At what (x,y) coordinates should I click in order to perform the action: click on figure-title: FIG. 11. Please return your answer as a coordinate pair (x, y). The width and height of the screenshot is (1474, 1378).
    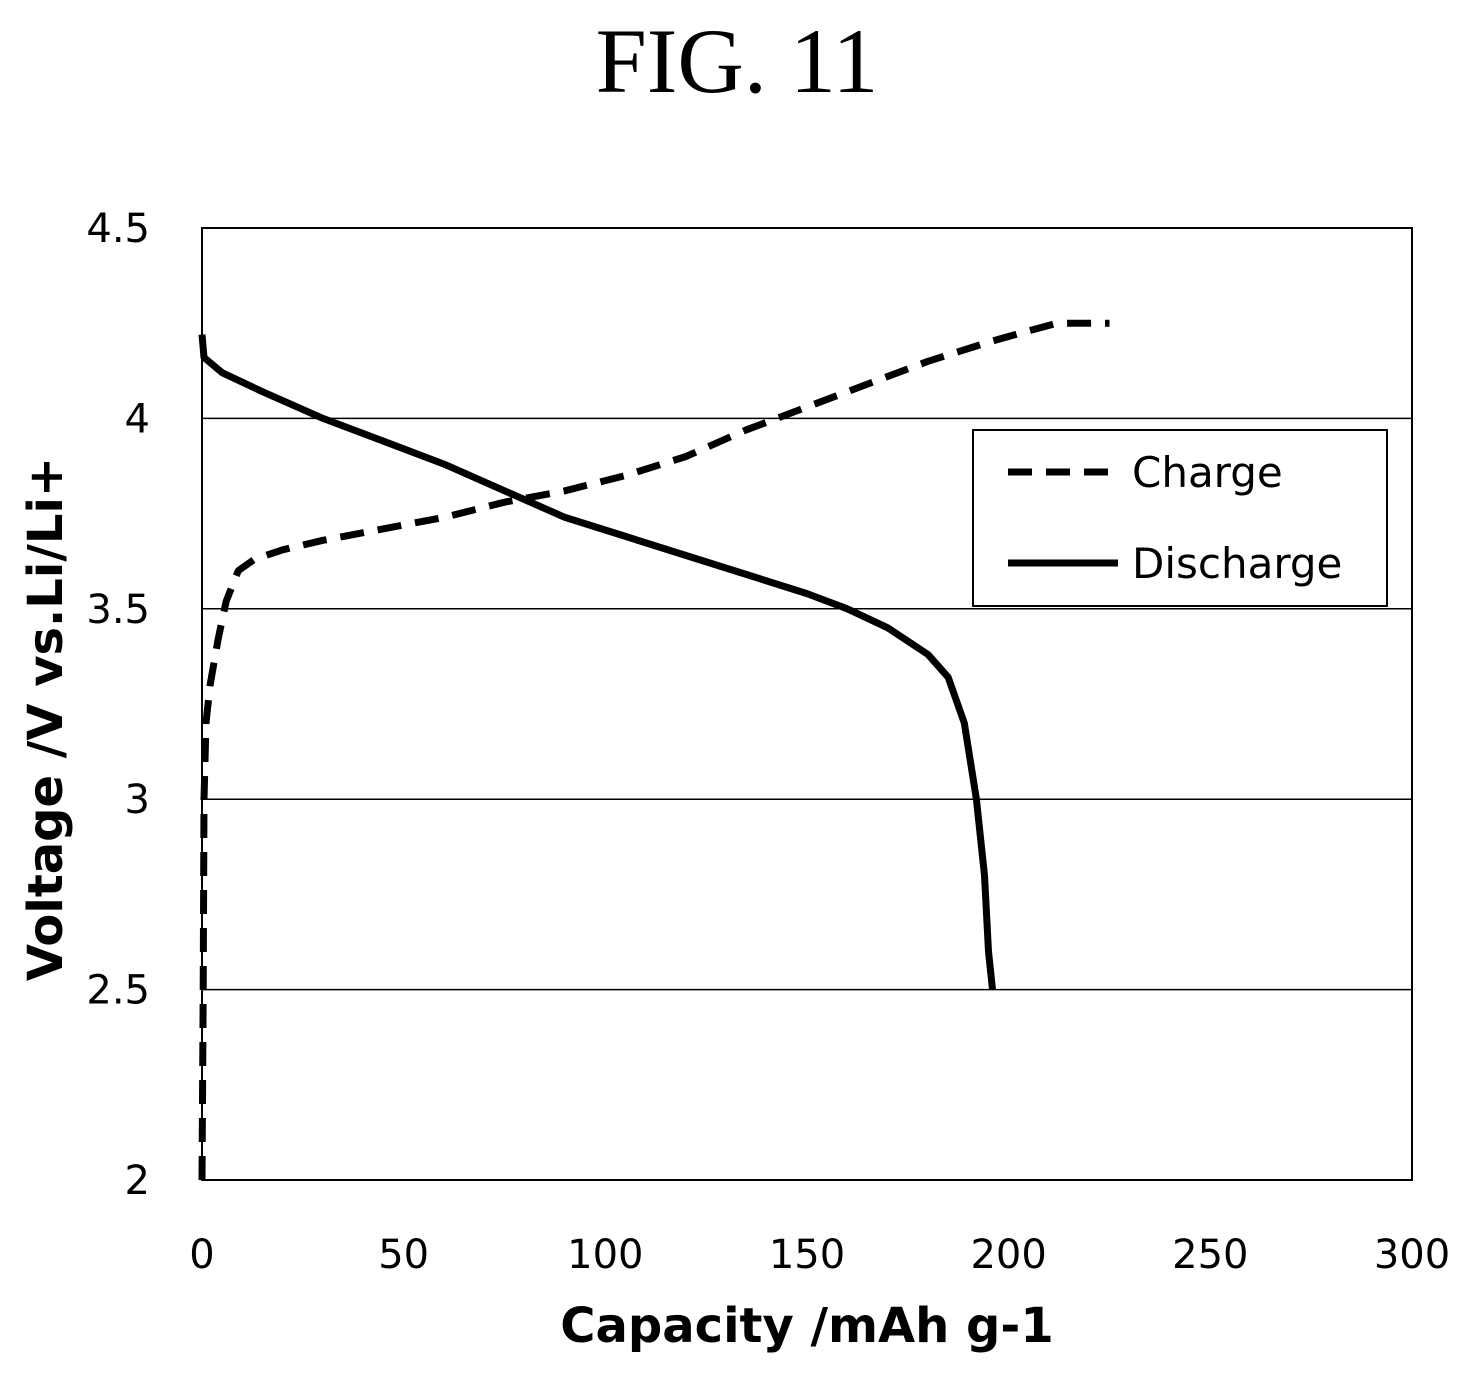
    Looking at the image, I should click on (737, 61).